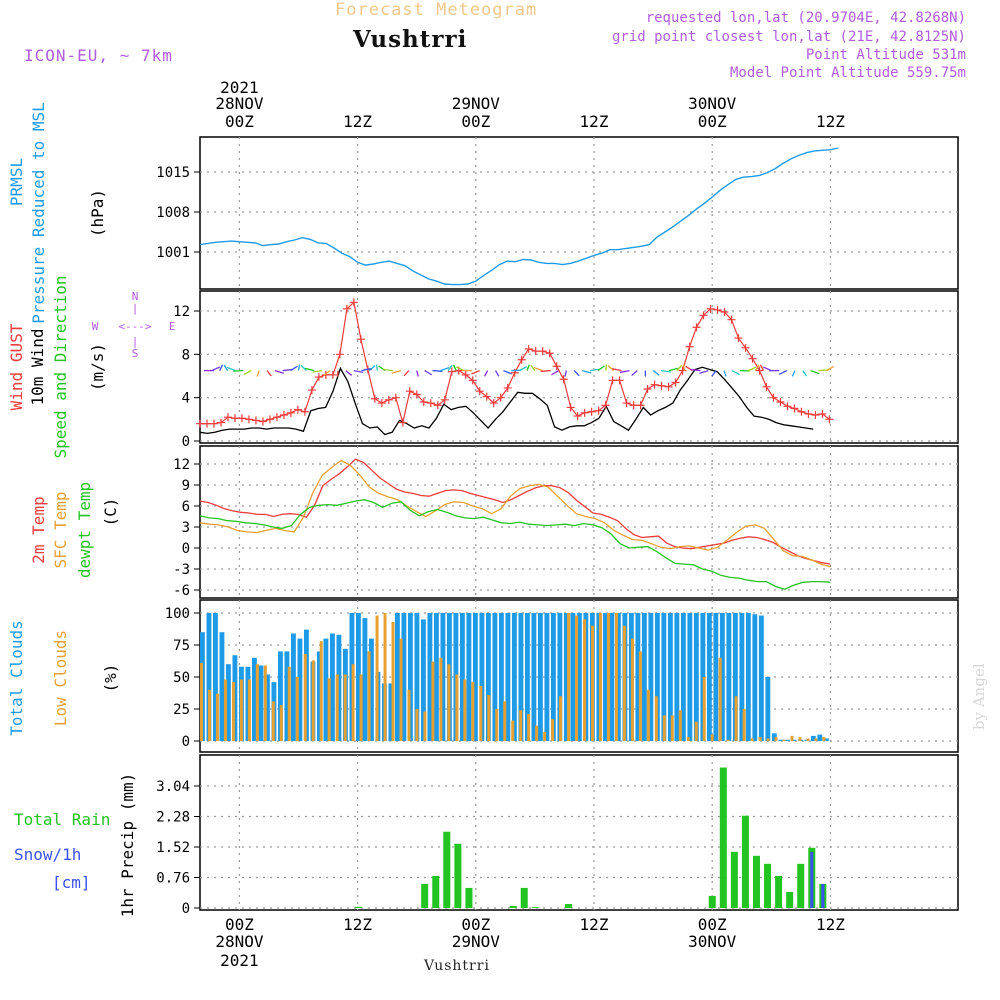  I want to click on prmsl-line, so click(519, 216).